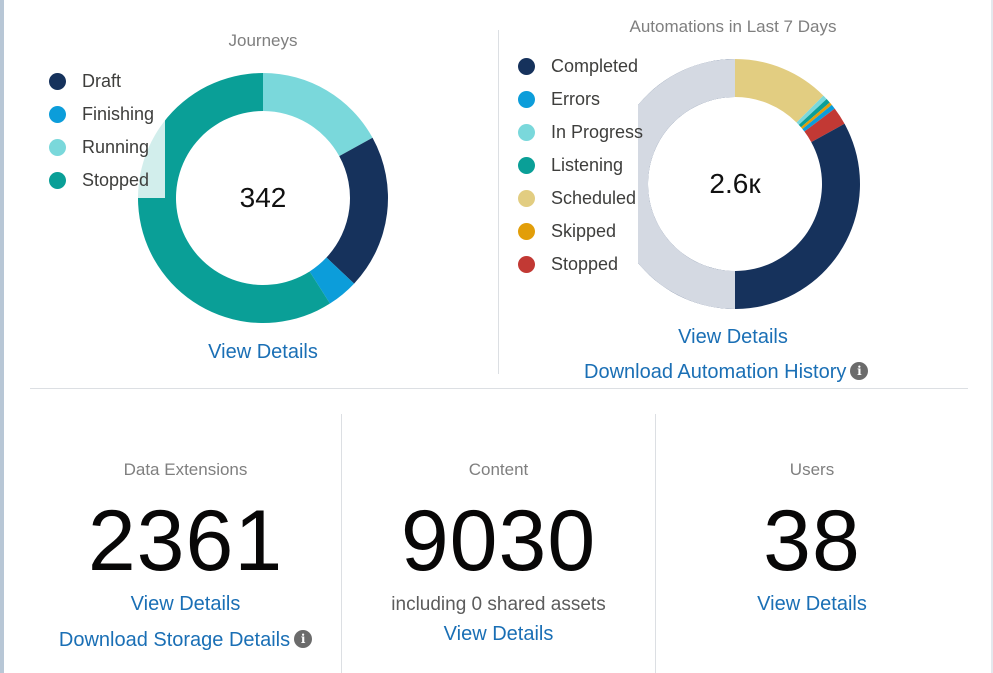 Image resolution: width=993 pixels, height=673 pixels. What do you see at coordinates (498, 541) in the screenshot?
I see `content-count: 9030` at bounding box center [498, 541].